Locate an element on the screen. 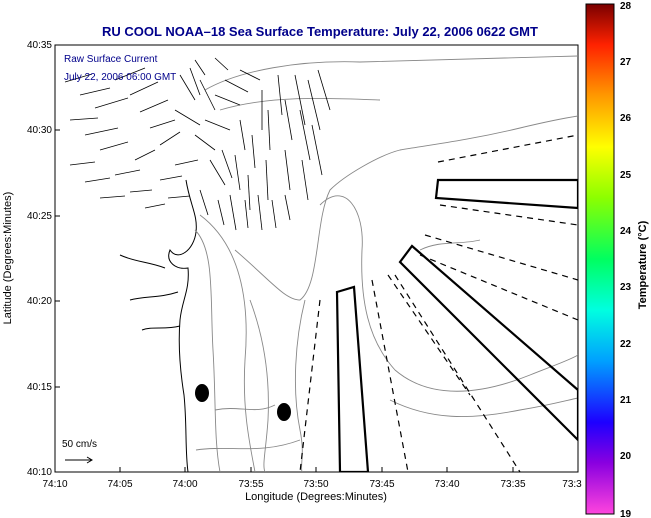 The width and height of the screenshot is (651, 518). land-river is located at coordinates (150, 292).